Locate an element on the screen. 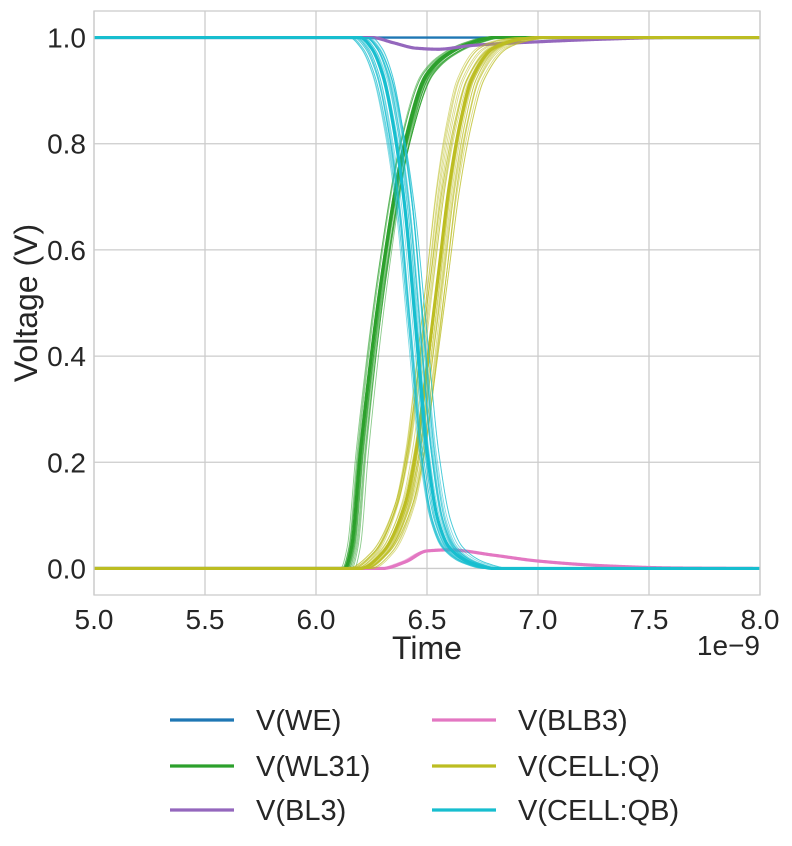  legend-item: V(CELL:QB) is located at coordinates (555, 811).